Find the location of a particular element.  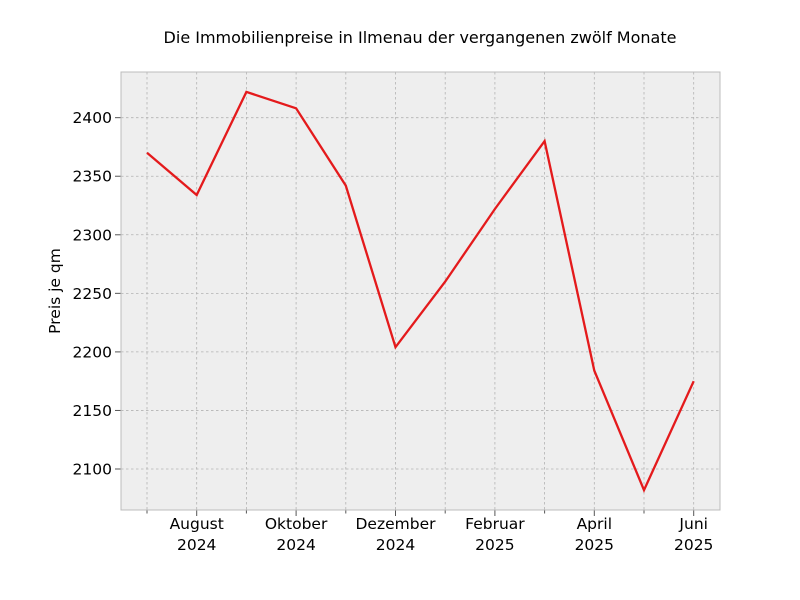

y-tick-label: 2250 is located at coordinates (92, 294).